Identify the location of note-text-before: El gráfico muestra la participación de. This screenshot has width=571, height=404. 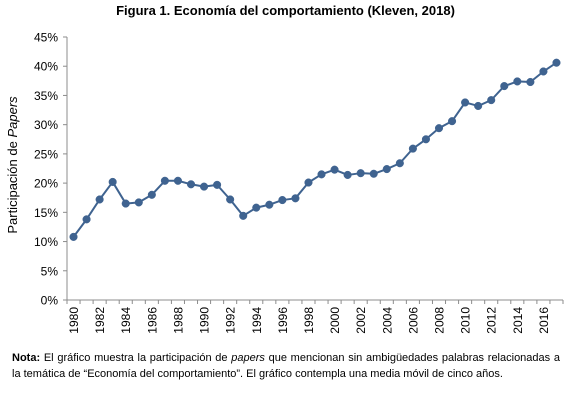
(136, 358).